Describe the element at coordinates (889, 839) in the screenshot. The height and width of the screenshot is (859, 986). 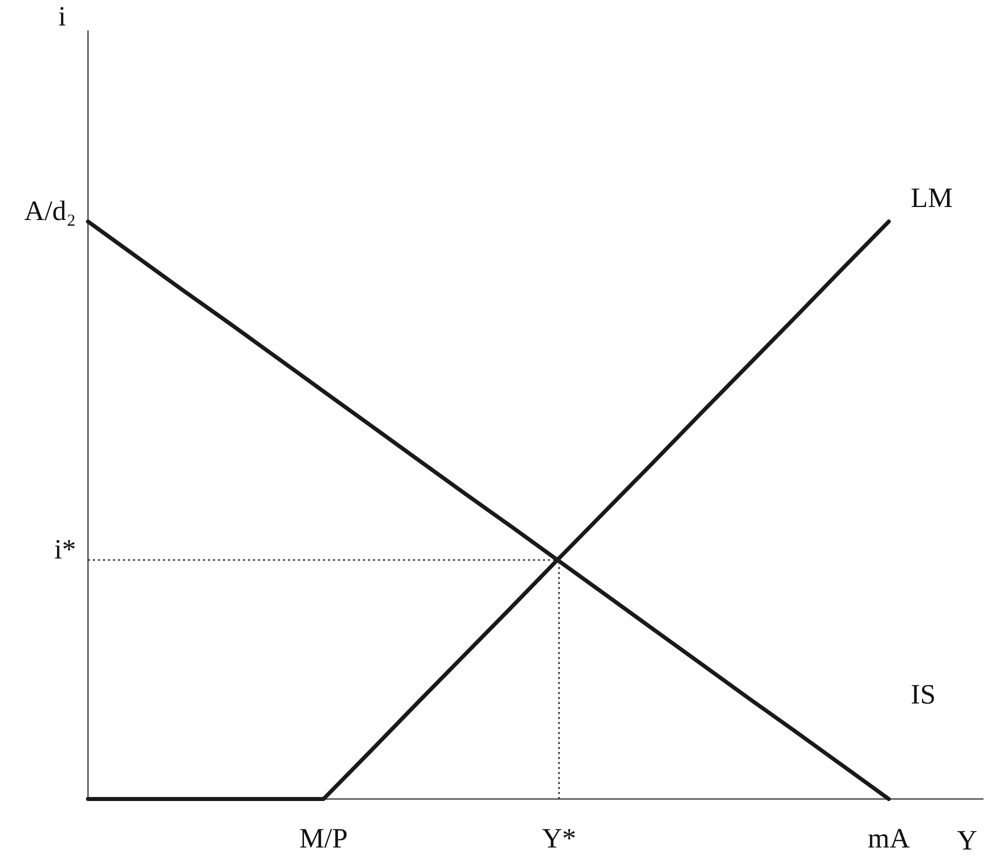
I see `x-tick-label: mA` at that location.